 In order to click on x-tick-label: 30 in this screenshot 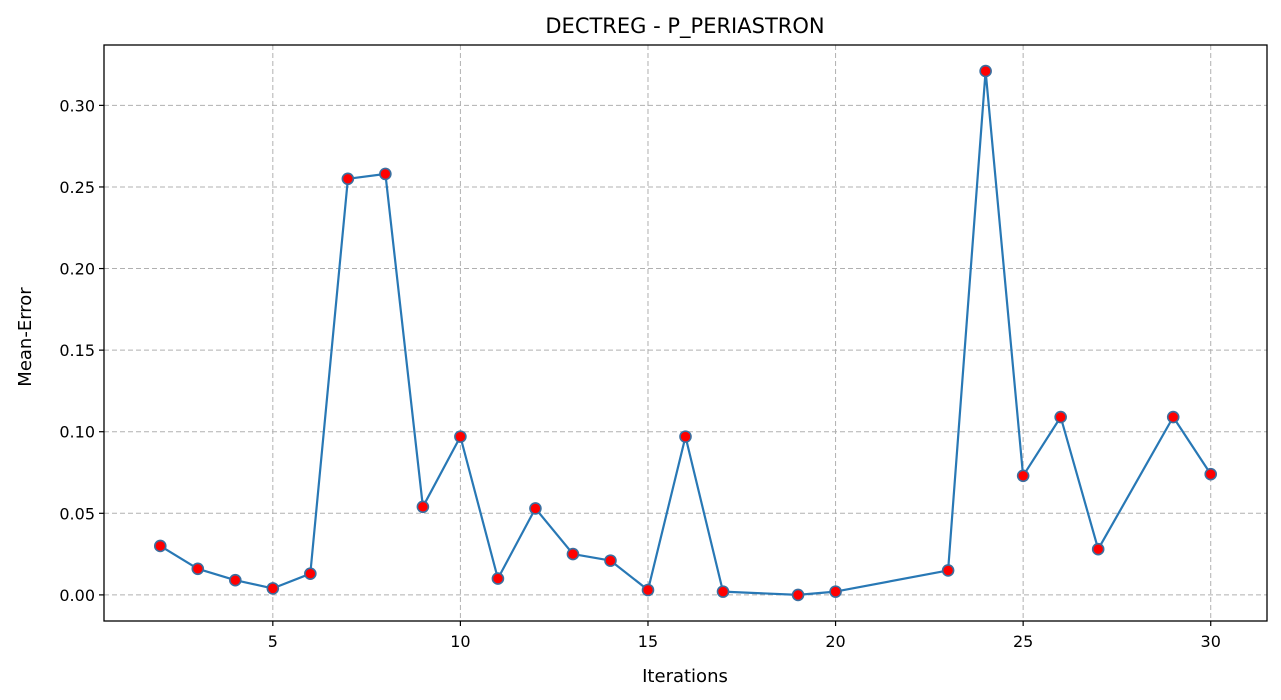, I will do `click(1211, 641)`.